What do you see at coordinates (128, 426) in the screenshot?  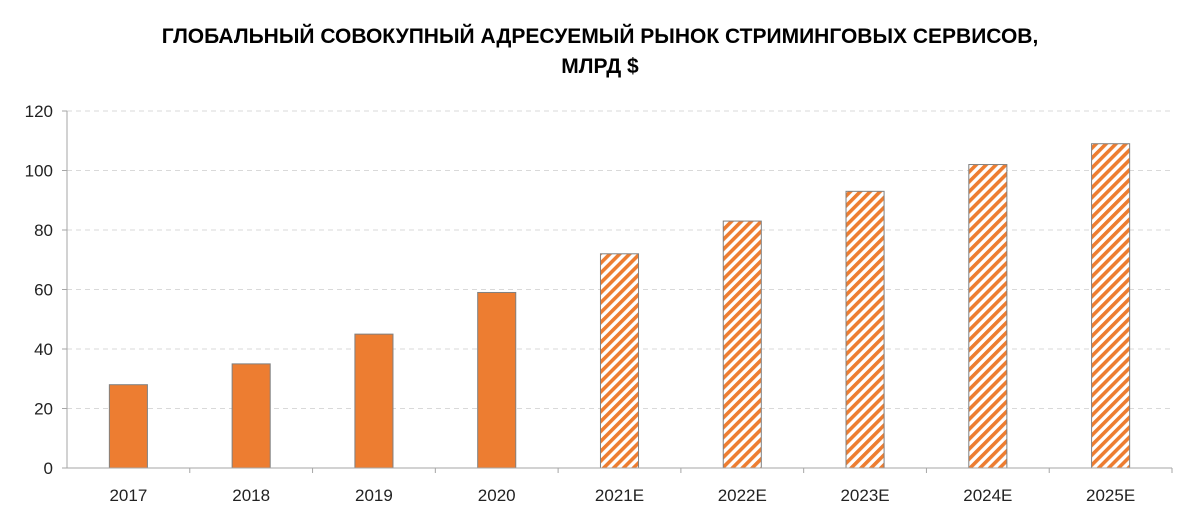 I see `bar-2017` at bounding box center [128, 426].